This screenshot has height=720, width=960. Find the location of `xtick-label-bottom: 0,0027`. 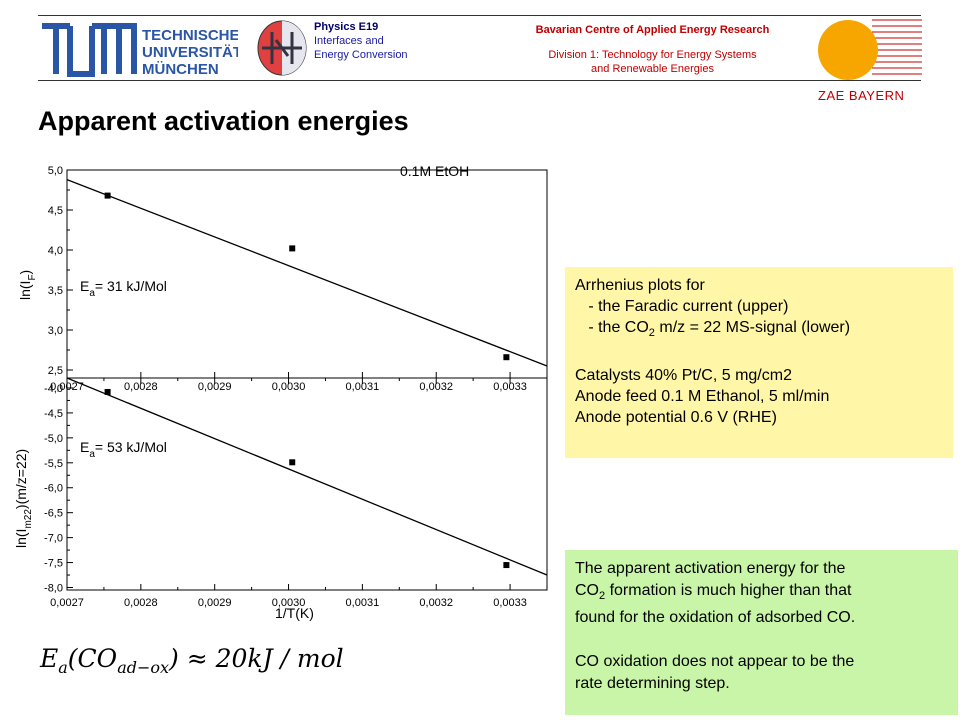

xtick-label-bottom: 0,0027 is located at coordinates (67, 603).